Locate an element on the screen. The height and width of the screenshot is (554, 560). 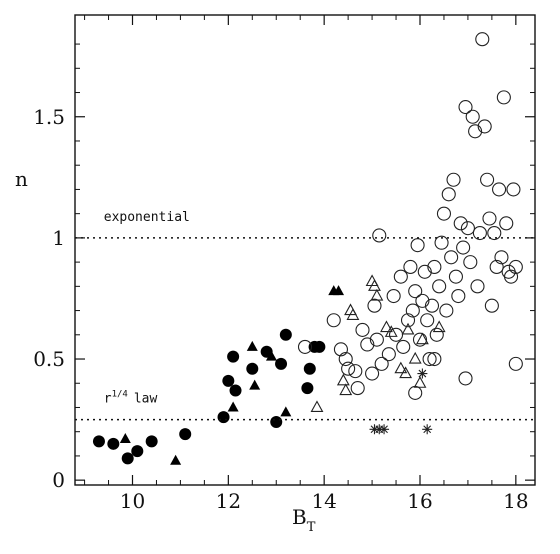
r-quarter-law-label: r1/4 law is located at coordinates (131, 398).